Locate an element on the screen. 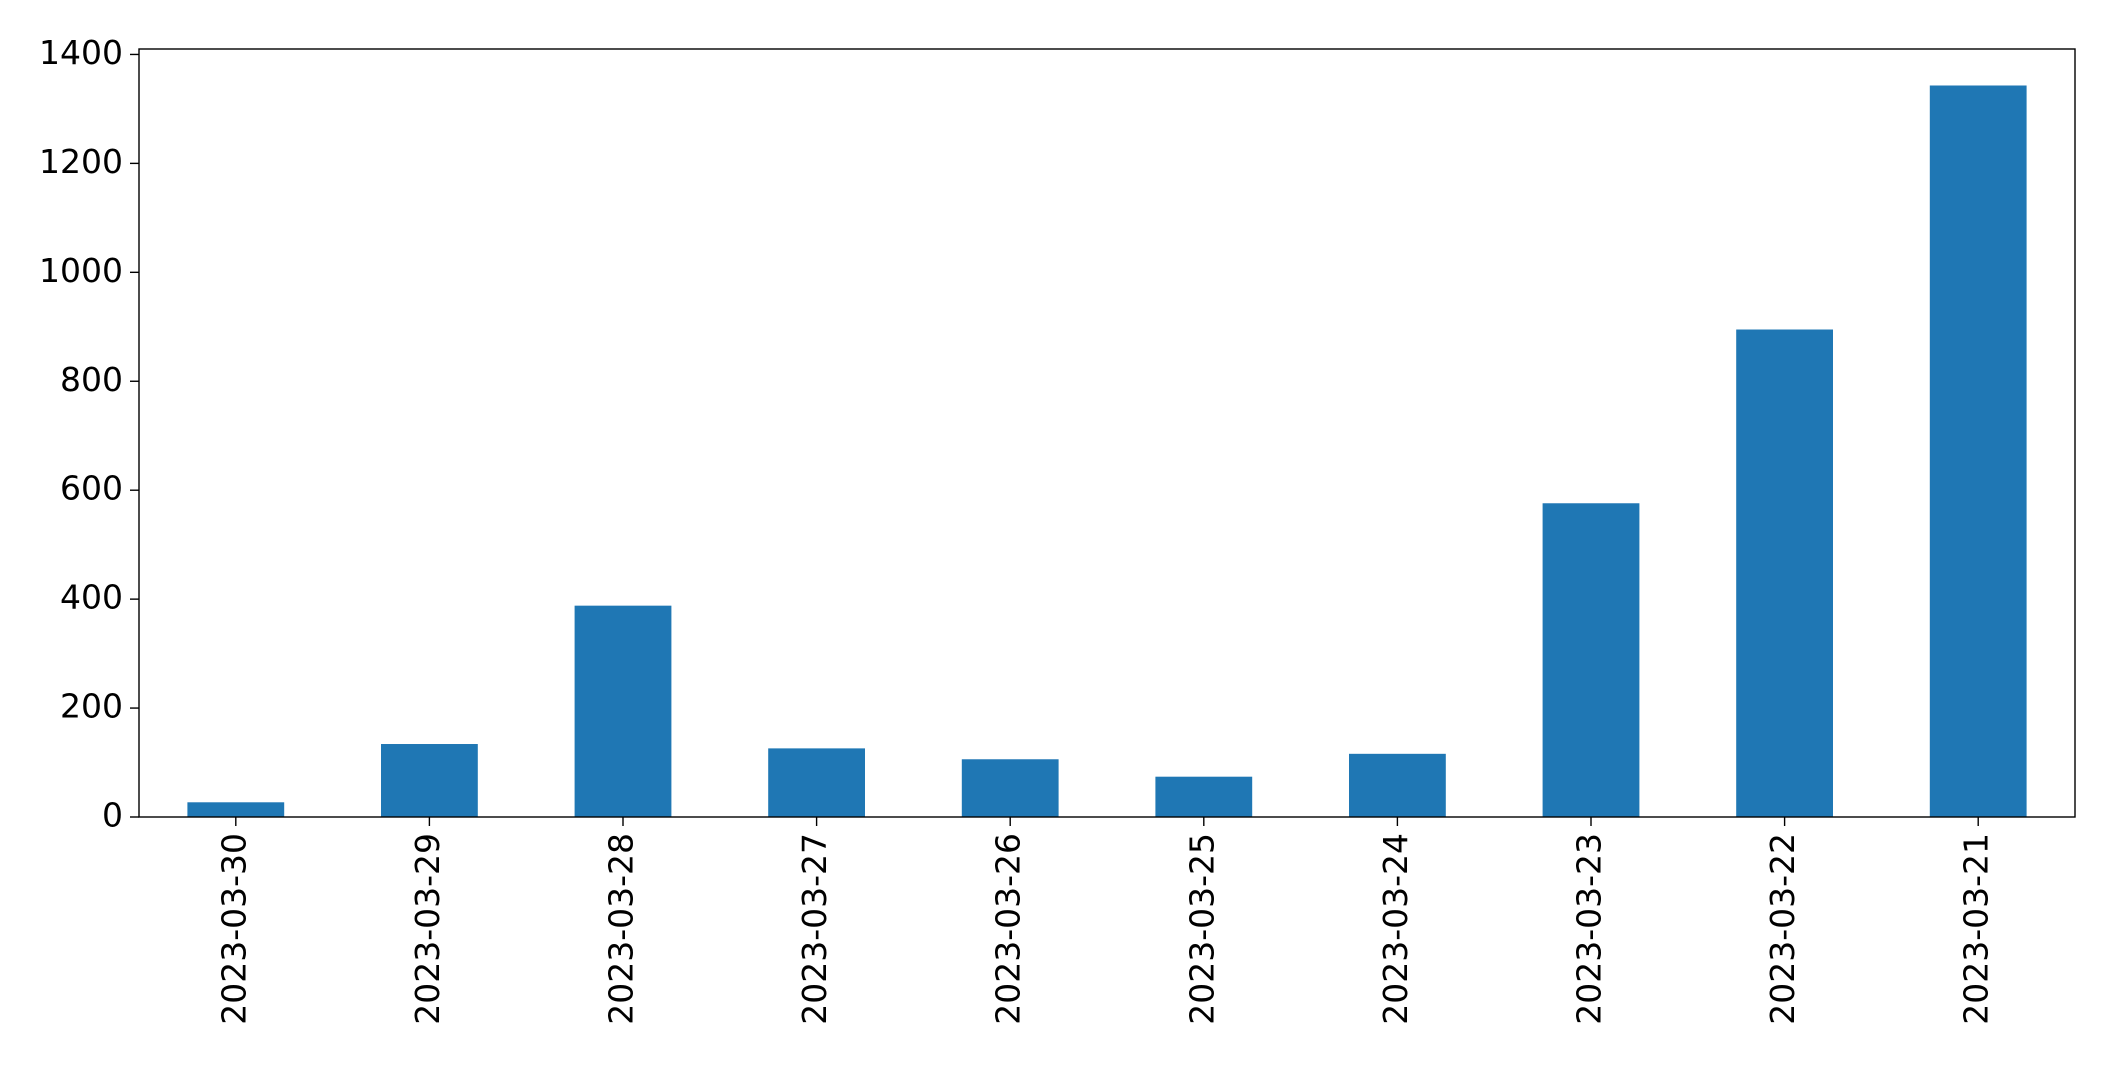  y-tick-label: 800 is located at coordinates (91, 379).